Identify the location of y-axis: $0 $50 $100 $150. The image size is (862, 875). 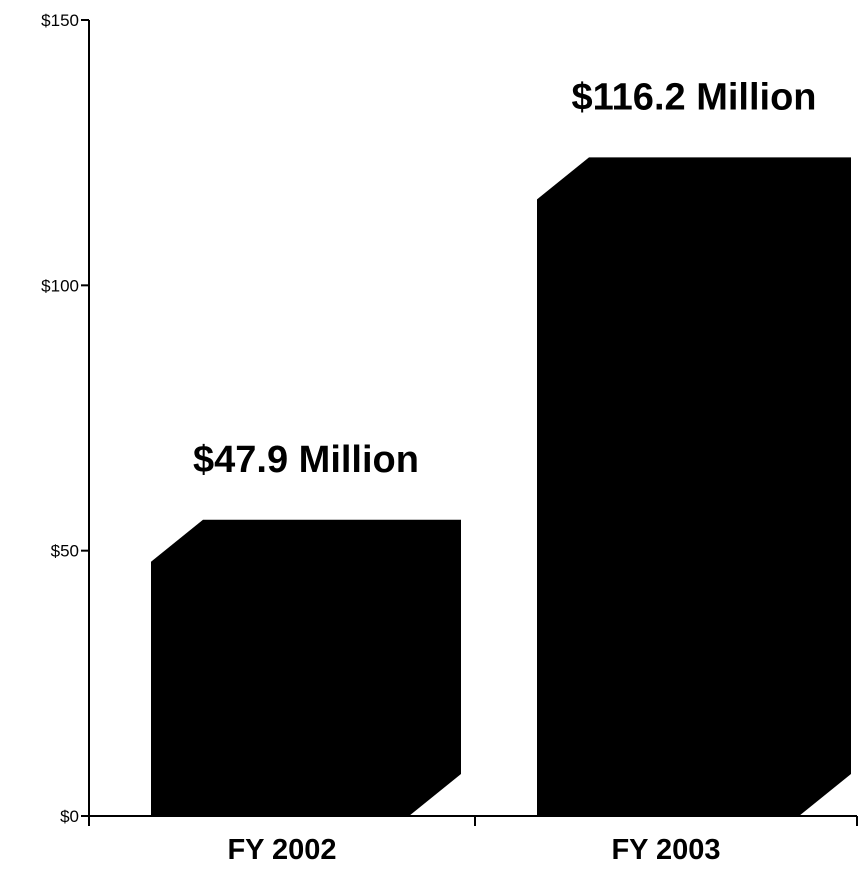
(65, 418).